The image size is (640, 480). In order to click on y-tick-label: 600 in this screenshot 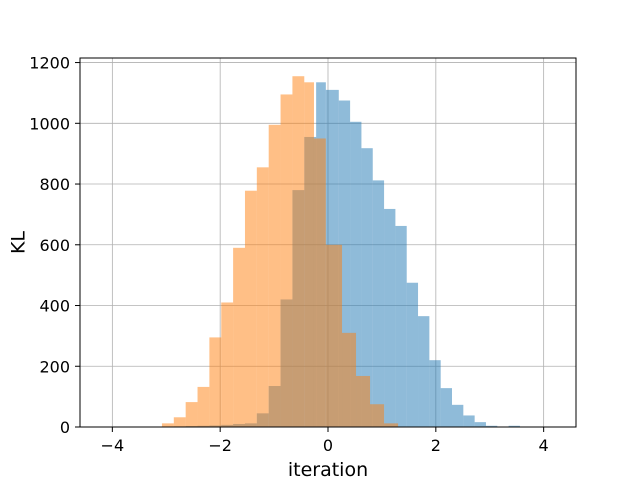, I will do `click(54, 245)`.